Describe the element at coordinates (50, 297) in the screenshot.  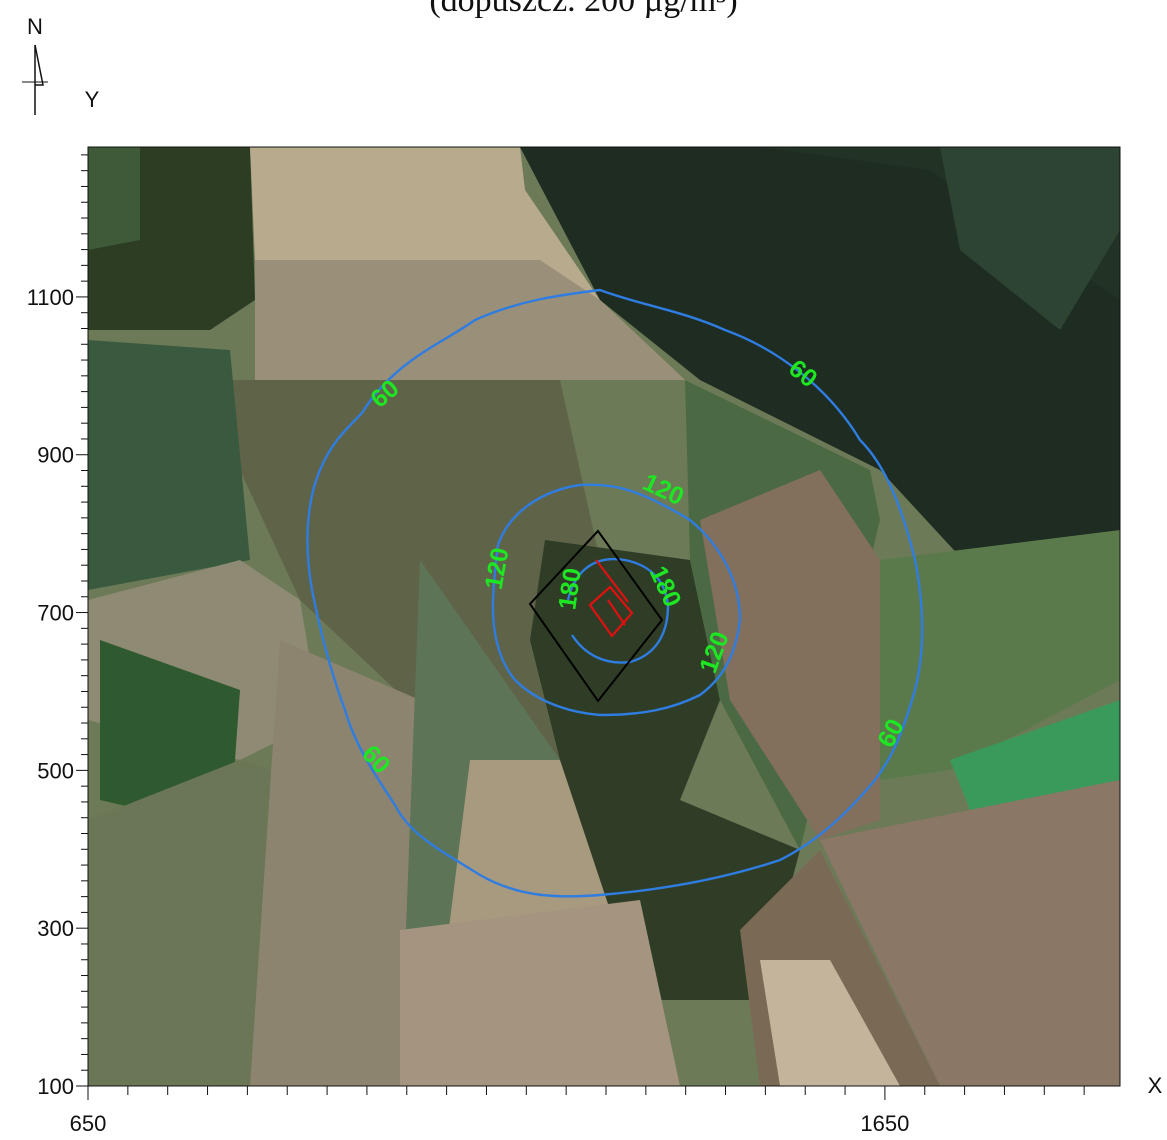
I see `y-tick-label: 1100` at that location.